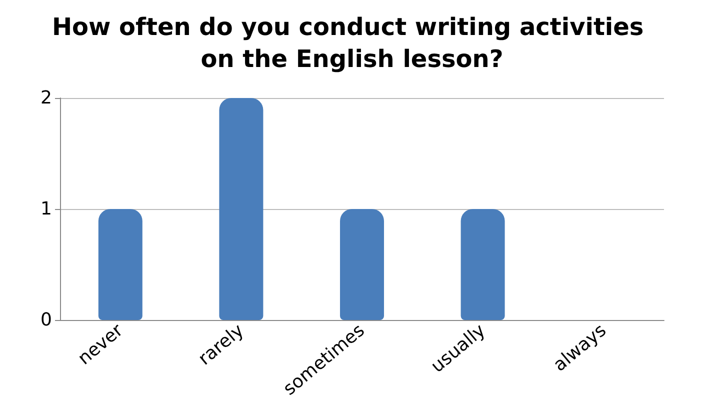 Image resolution: width=704 pixels, height=412 pixels. Describe the element at coordinates (352, 43) in the screenshot. I see `chart-title: How often do you conduct writing activities on the English lesson?` at that location.